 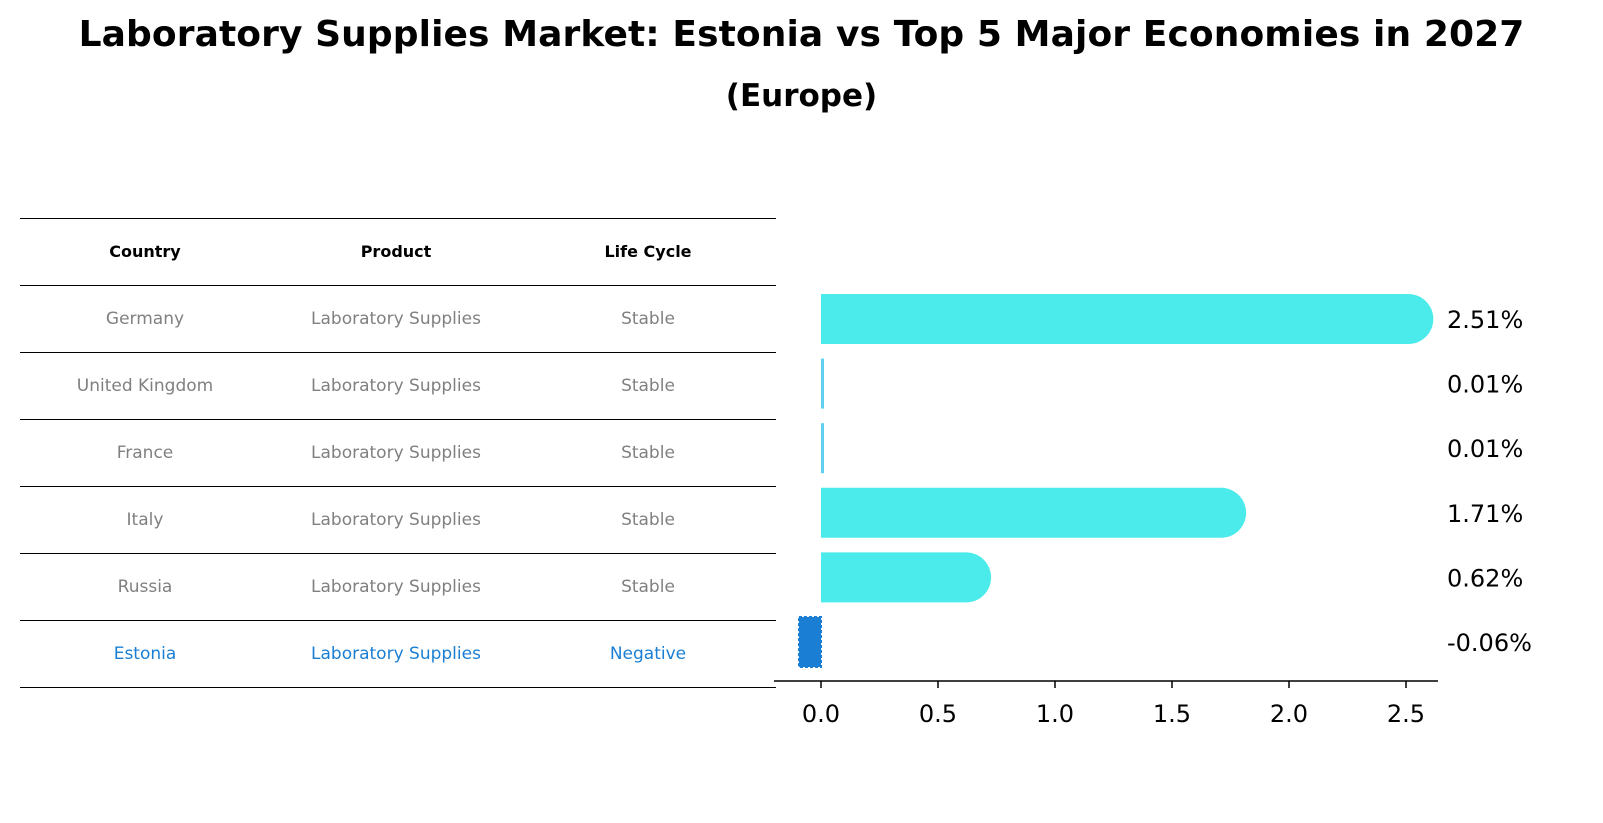 What do you see at coordinates (145, 386) in the screenshot?
I see `cell-country: United Kingdom` at bounding box center [145, 386].